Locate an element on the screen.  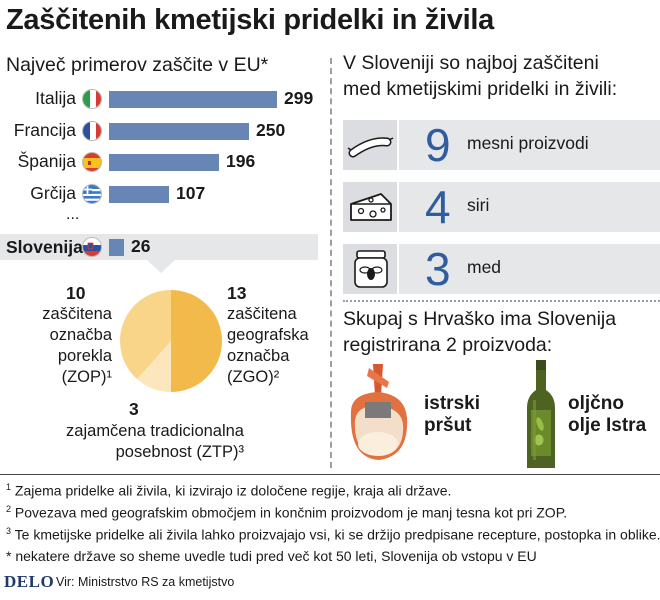
pie-value-zgo: 13 is located at coordinates (237, 293).